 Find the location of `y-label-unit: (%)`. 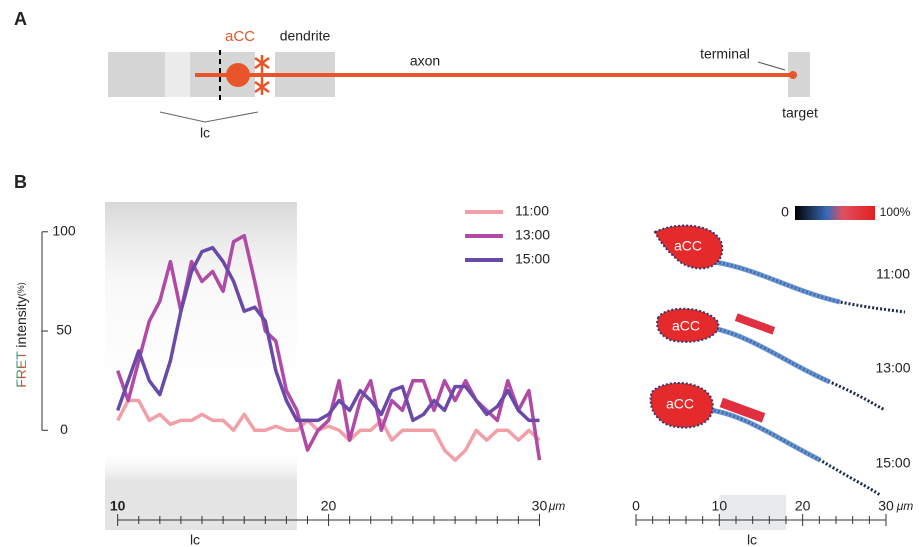

y-label-unit: (%) is located at coordinates (21, 289).